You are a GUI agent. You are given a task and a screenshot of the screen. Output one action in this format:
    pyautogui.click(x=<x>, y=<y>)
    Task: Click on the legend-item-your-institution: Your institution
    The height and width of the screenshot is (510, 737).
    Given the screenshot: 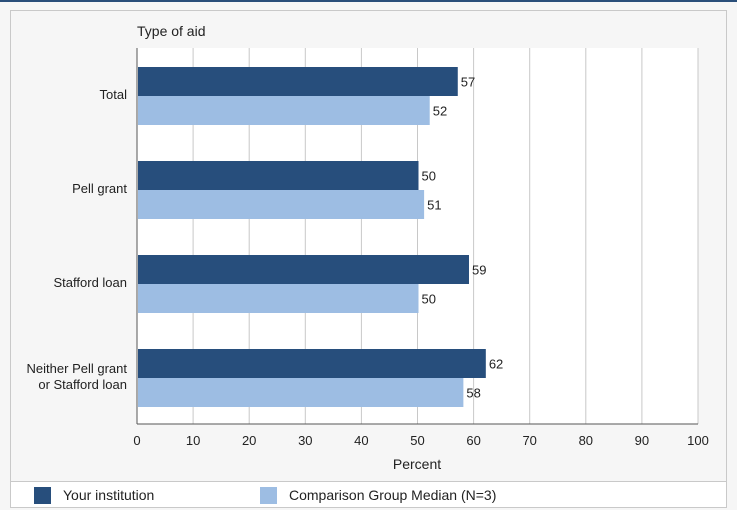 What is the action you would take?
    pyautogui.click(x=94, y=495)
    